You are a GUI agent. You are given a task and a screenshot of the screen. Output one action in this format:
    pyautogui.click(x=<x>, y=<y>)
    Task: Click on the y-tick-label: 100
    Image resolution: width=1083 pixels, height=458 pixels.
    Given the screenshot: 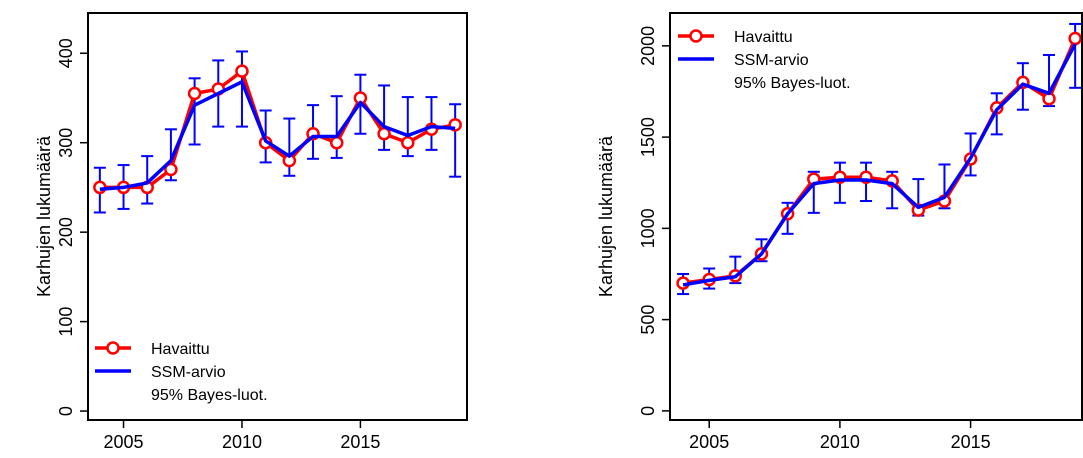 What is the action you would take?
    pyautogui.click(x=66, y=322)
    